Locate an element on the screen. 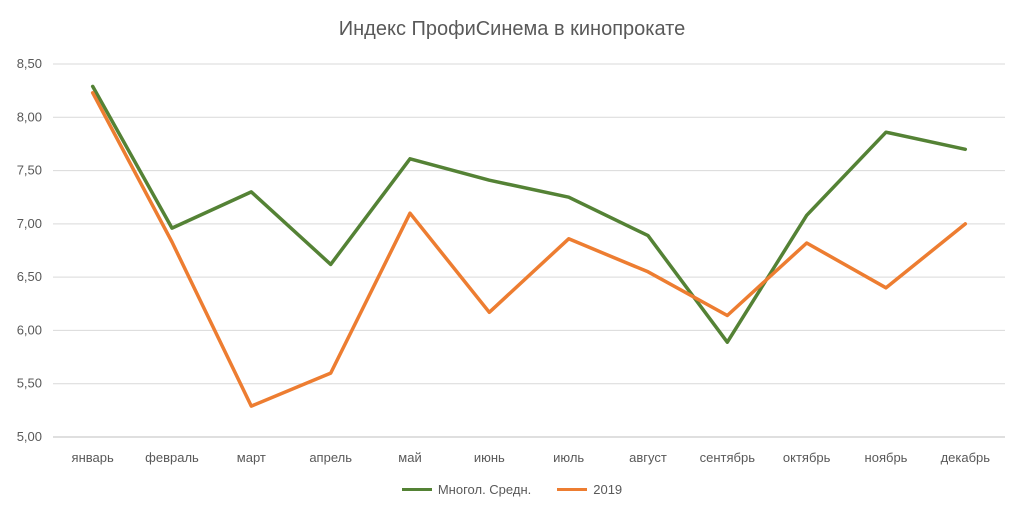  x-tick-label: июль is located at coordinates (568, 457).